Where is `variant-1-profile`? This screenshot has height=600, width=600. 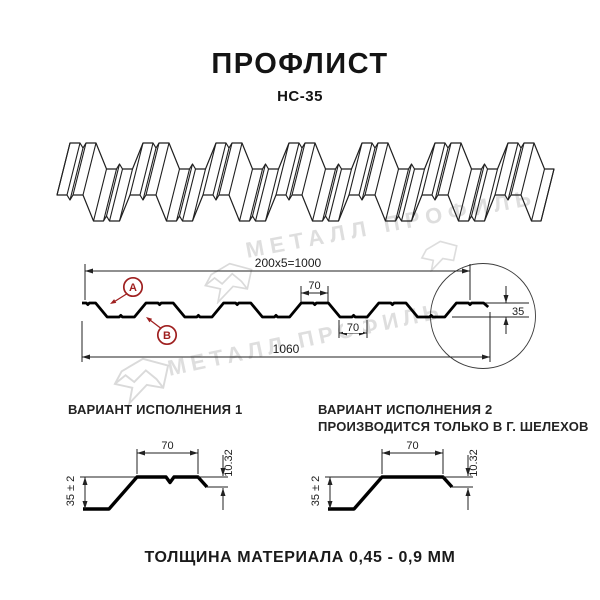
variant-1-profile is located at coordinates (146, 493).